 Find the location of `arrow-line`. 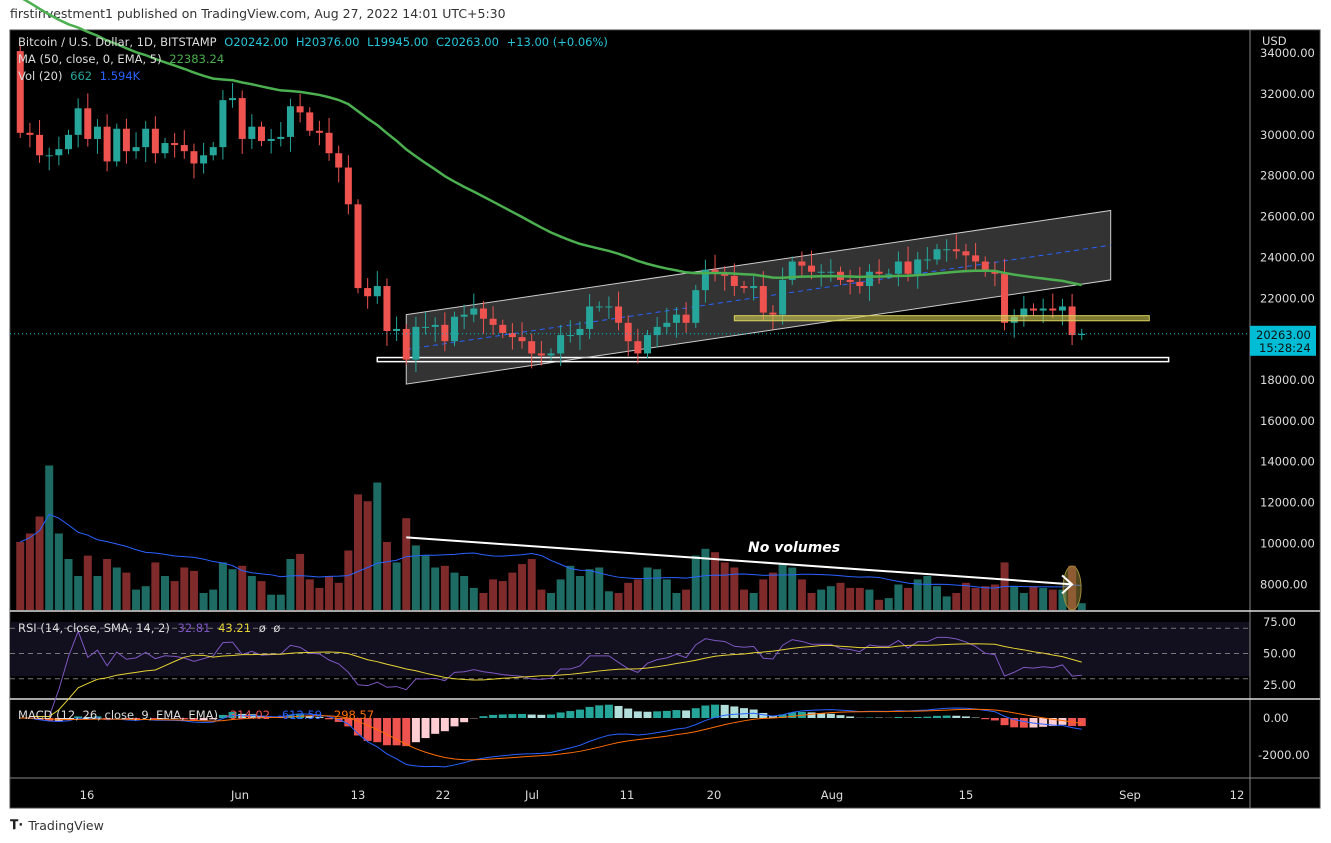

arrow-line is located at coordinates (739, 561).